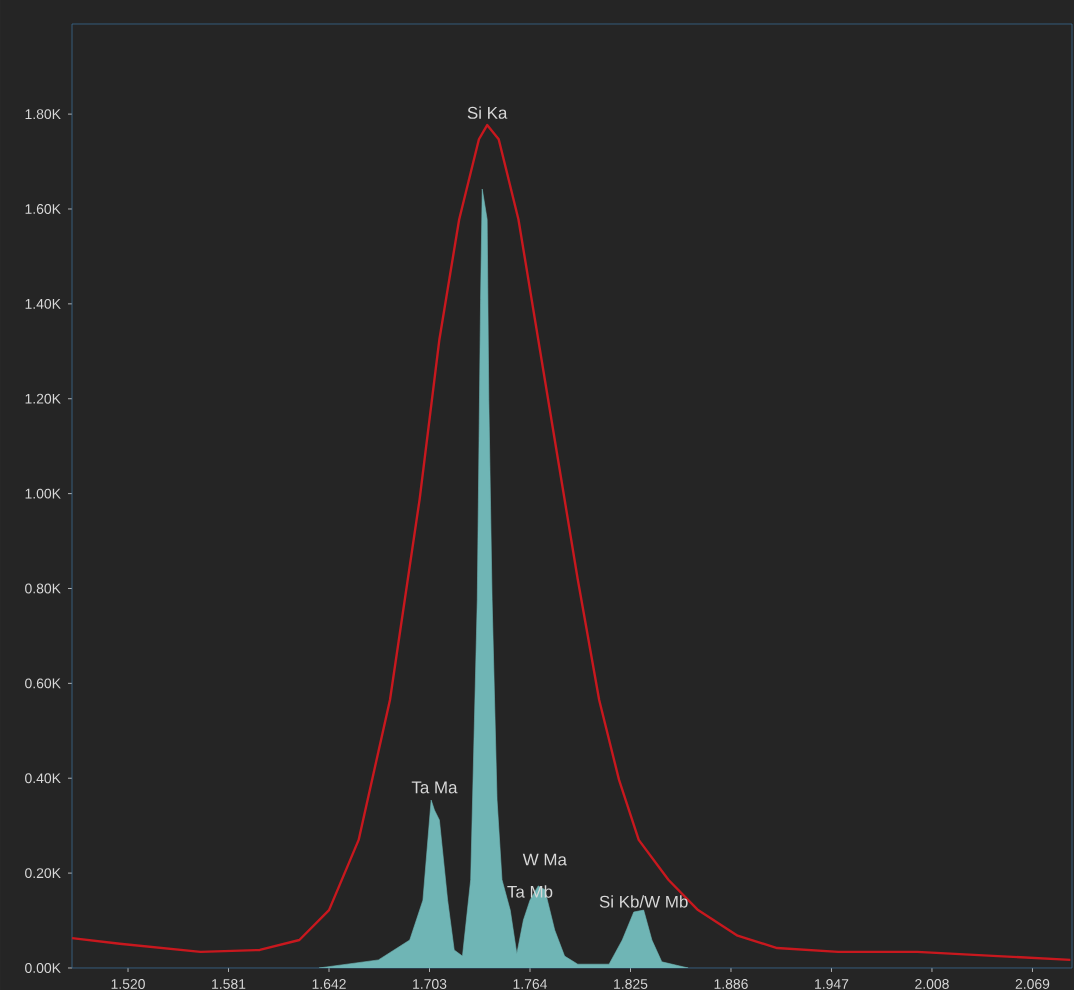 The width and height of the screenshot is (1074, 996). Describe the element at coordinates (434, 787) in the screenshot. I see `annotation: Ta Ma` at that location.